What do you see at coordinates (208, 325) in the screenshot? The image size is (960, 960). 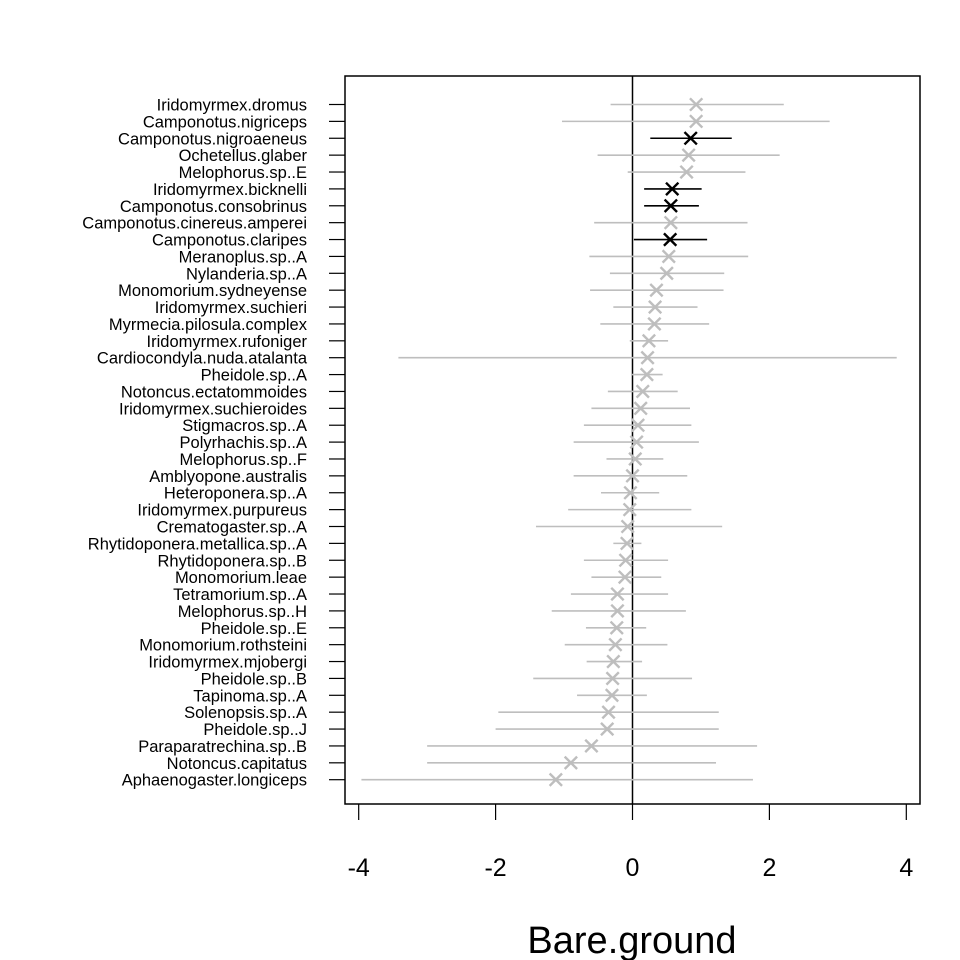 I see `species-label: Myrmecia.pilosula.complex` at bounding box center [208, 325].